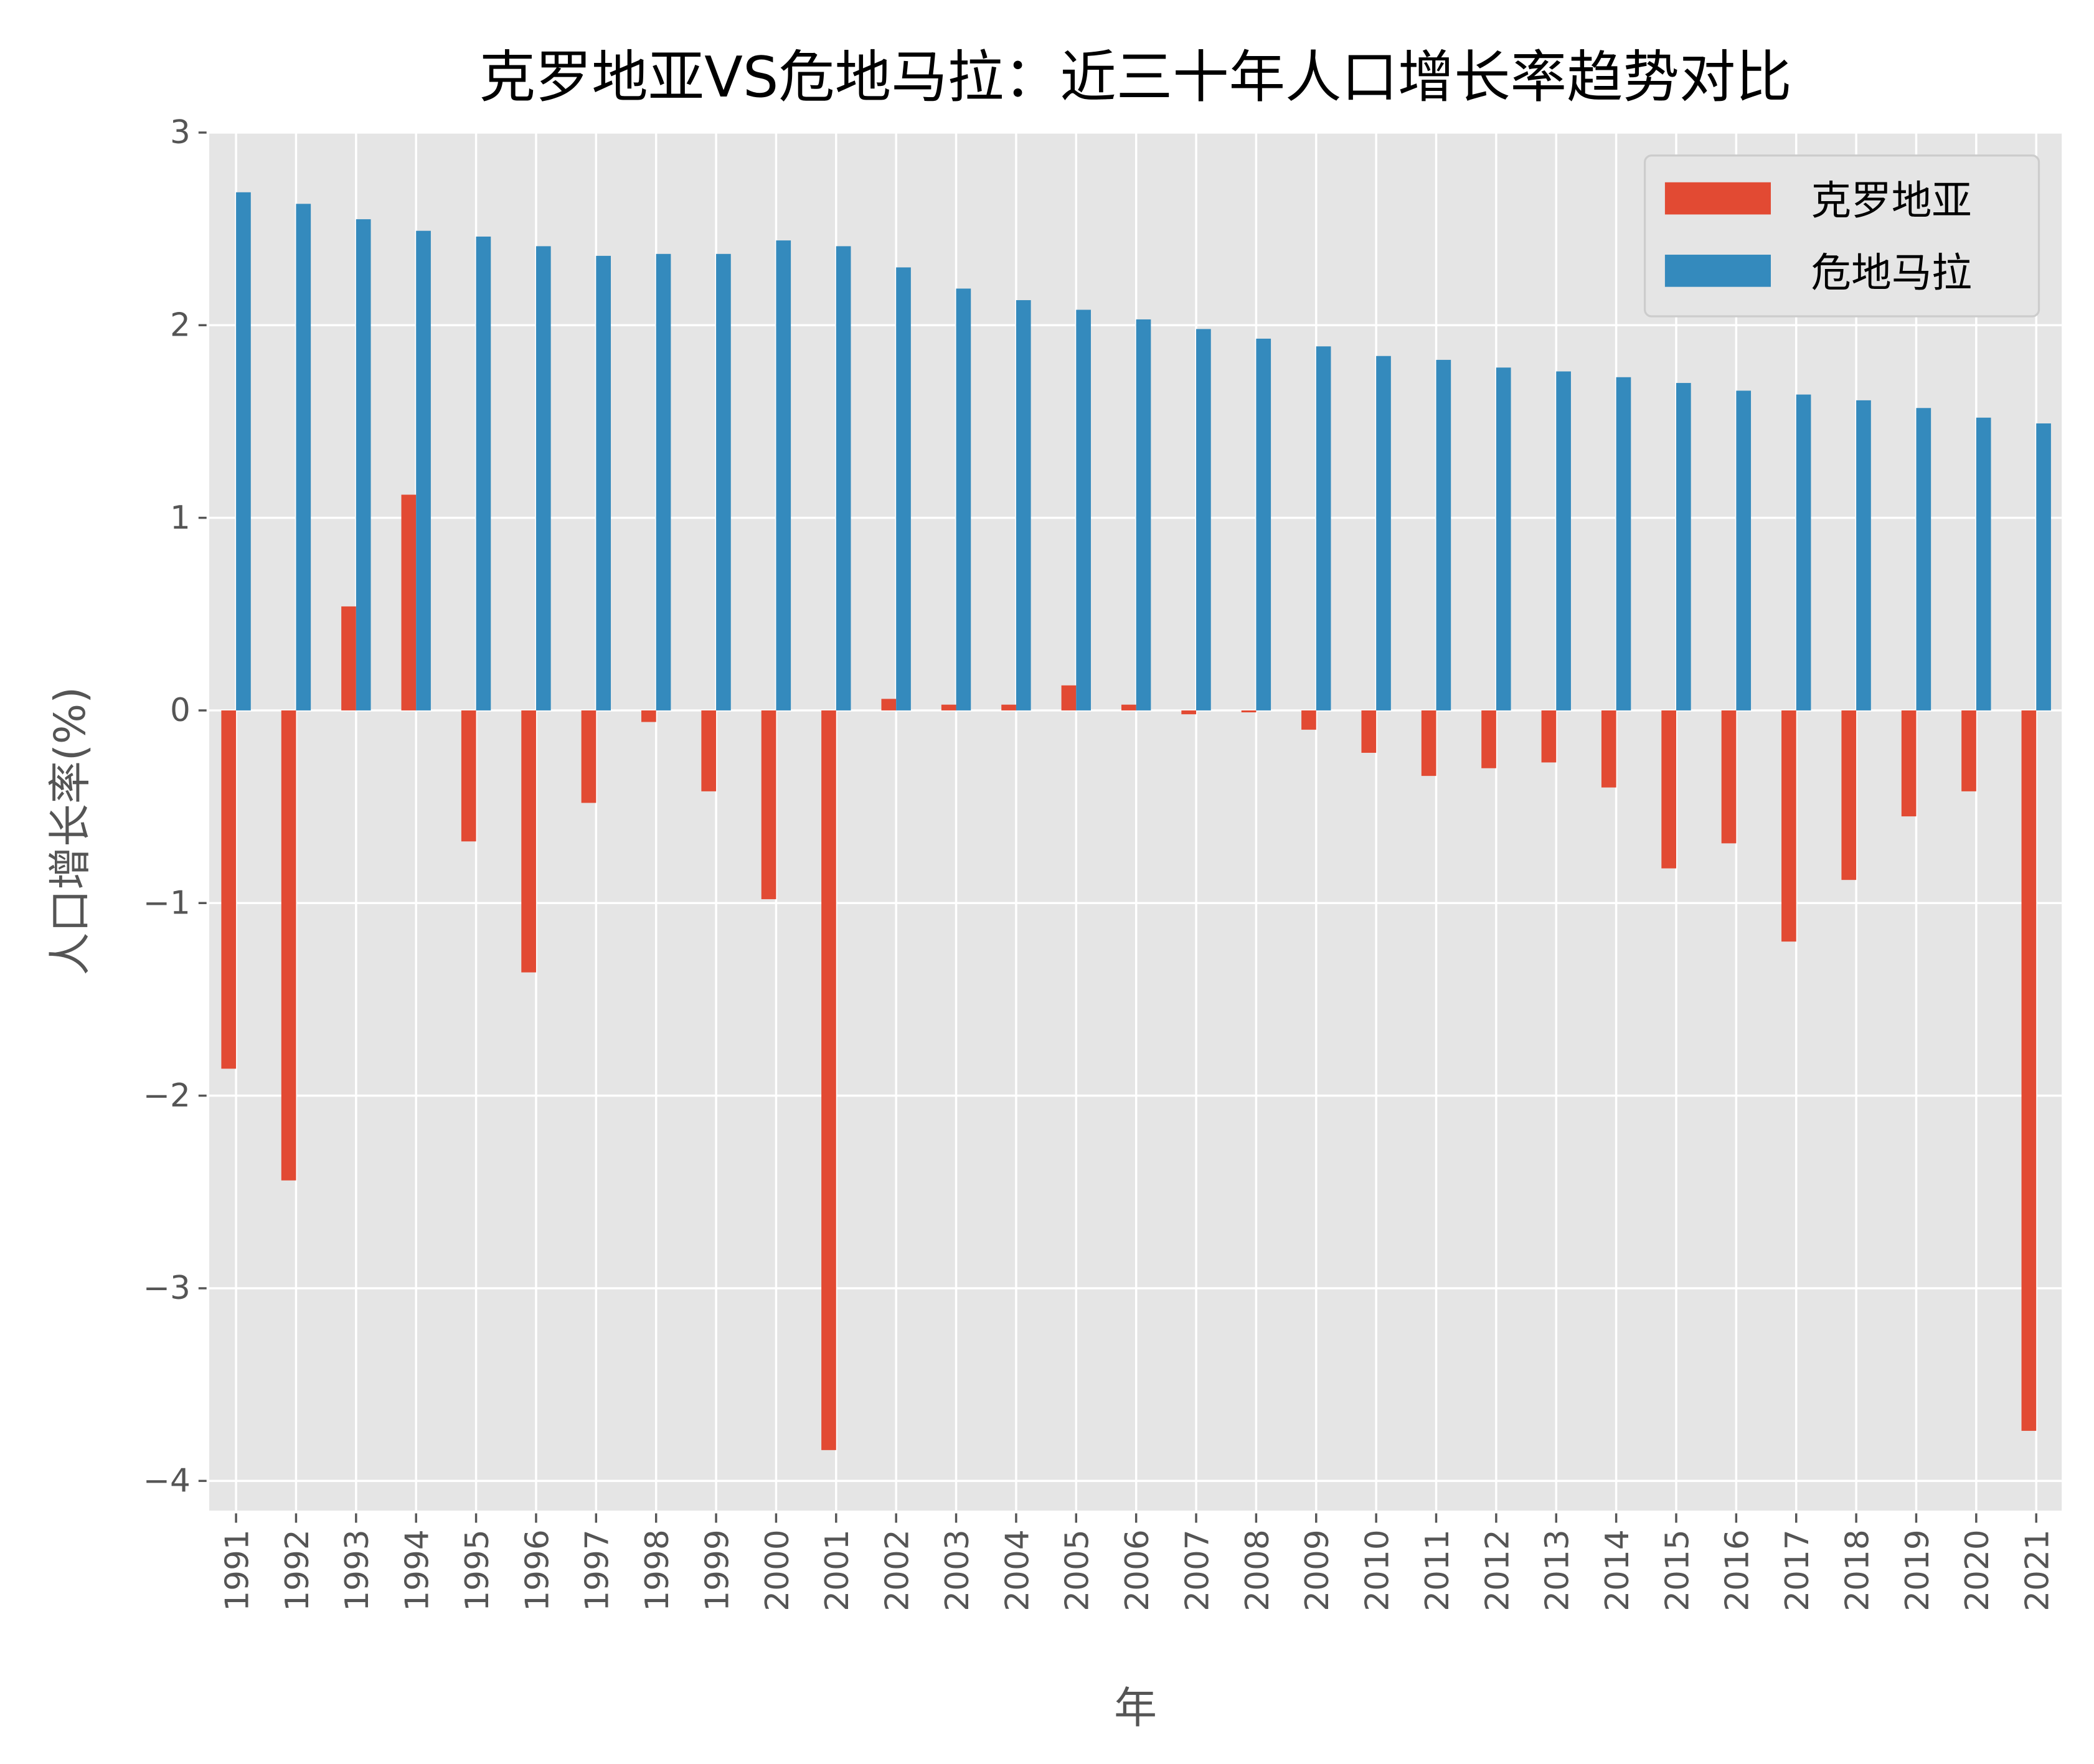 Image resolution: width=2094 pixels, height=1764 pixels. What do you see at coordinates (1669, 790) in the screenshot?
I see `bar-croatia-2015` at bounding box center [1669, 790].